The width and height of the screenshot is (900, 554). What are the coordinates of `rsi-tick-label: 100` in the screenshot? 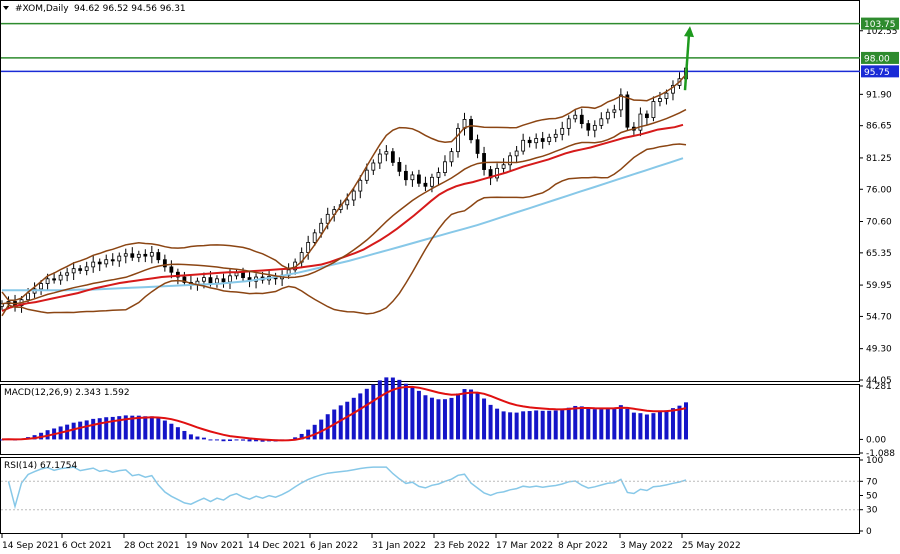 It's located at (874, 461).